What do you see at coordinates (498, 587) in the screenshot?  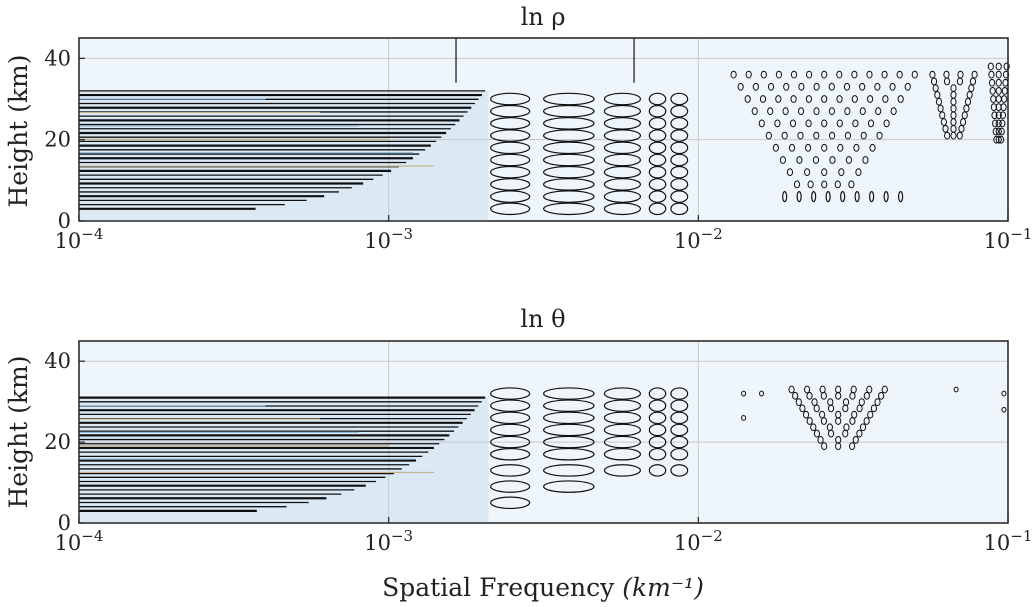 I see `x-axis-label-text: Spatial Frequency` at bounding box center [498, 587].